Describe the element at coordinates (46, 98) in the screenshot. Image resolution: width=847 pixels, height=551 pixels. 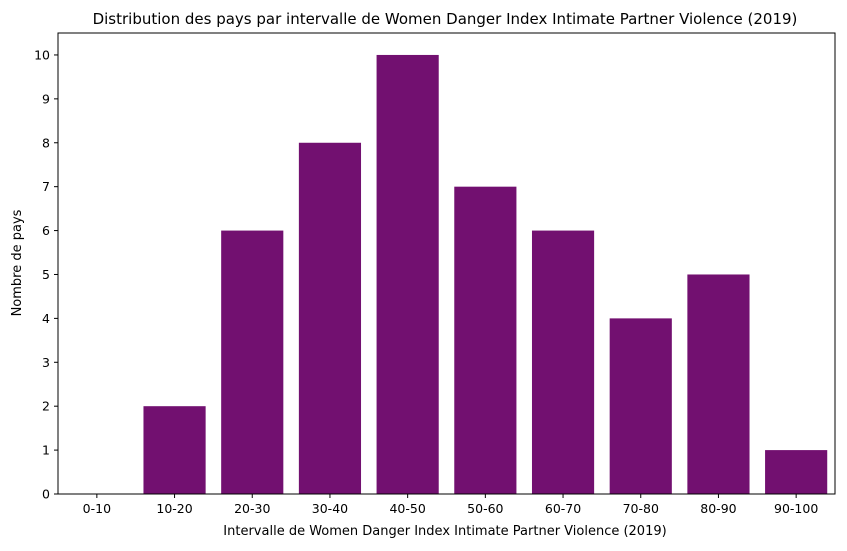
I see `y-tick-label: 9` at that location.